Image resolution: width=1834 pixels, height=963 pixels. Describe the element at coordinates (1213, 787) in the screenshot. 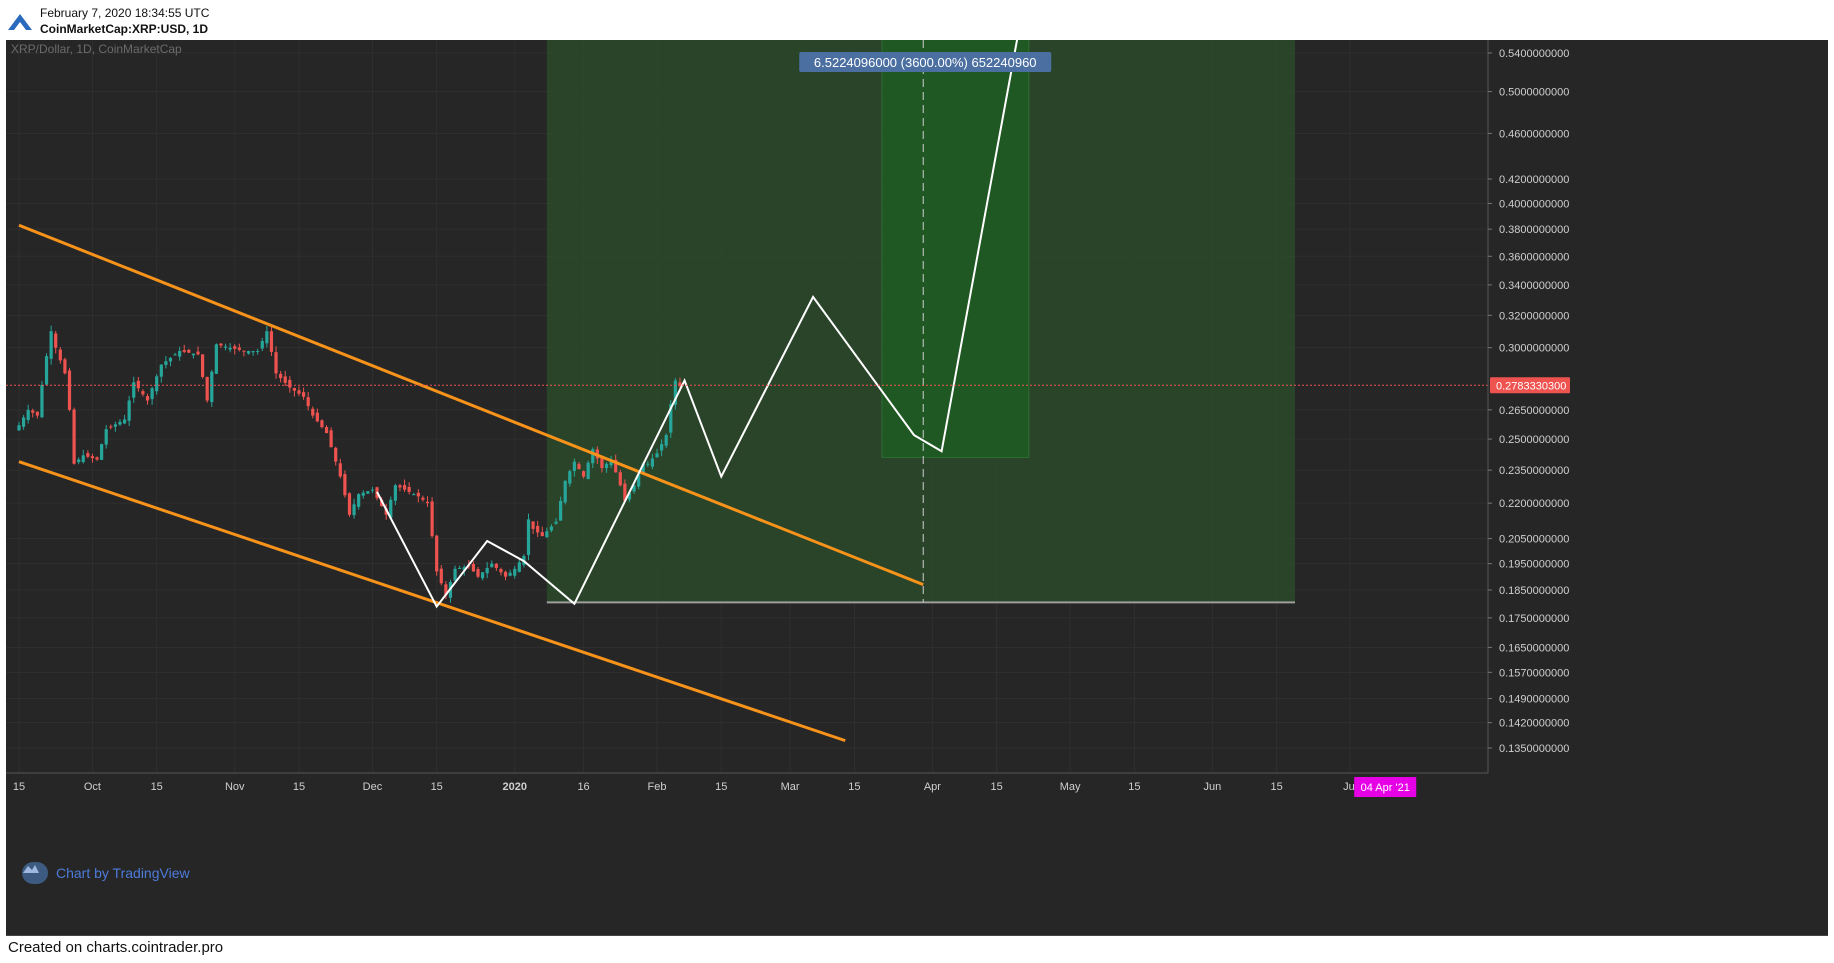

I see `x-tick-label: Jun` at that location.